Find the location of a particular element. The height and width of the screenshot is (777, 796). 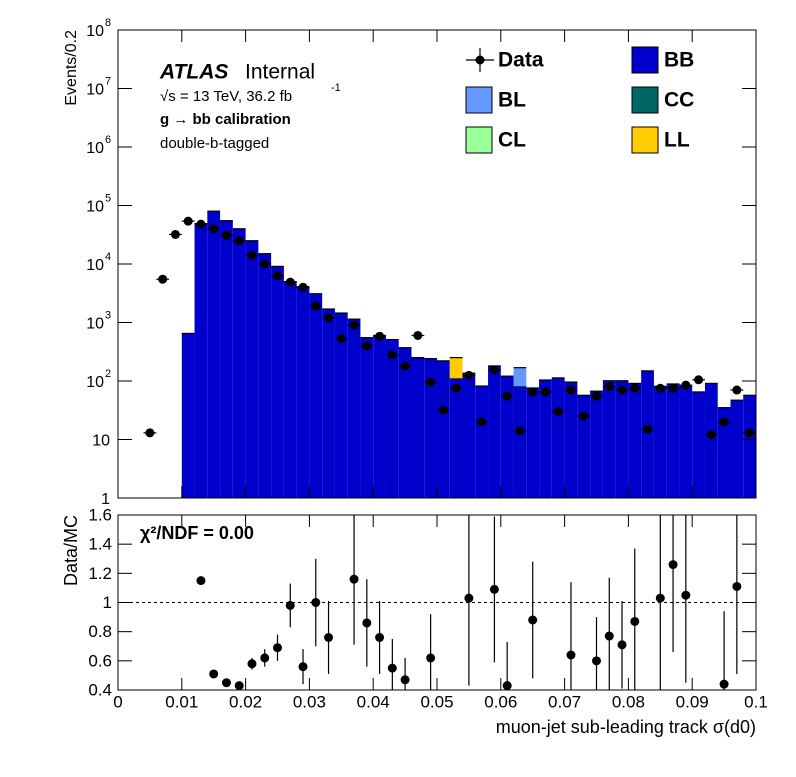

tagging-label: double-b-tagged is located at coordinates (214, 143).